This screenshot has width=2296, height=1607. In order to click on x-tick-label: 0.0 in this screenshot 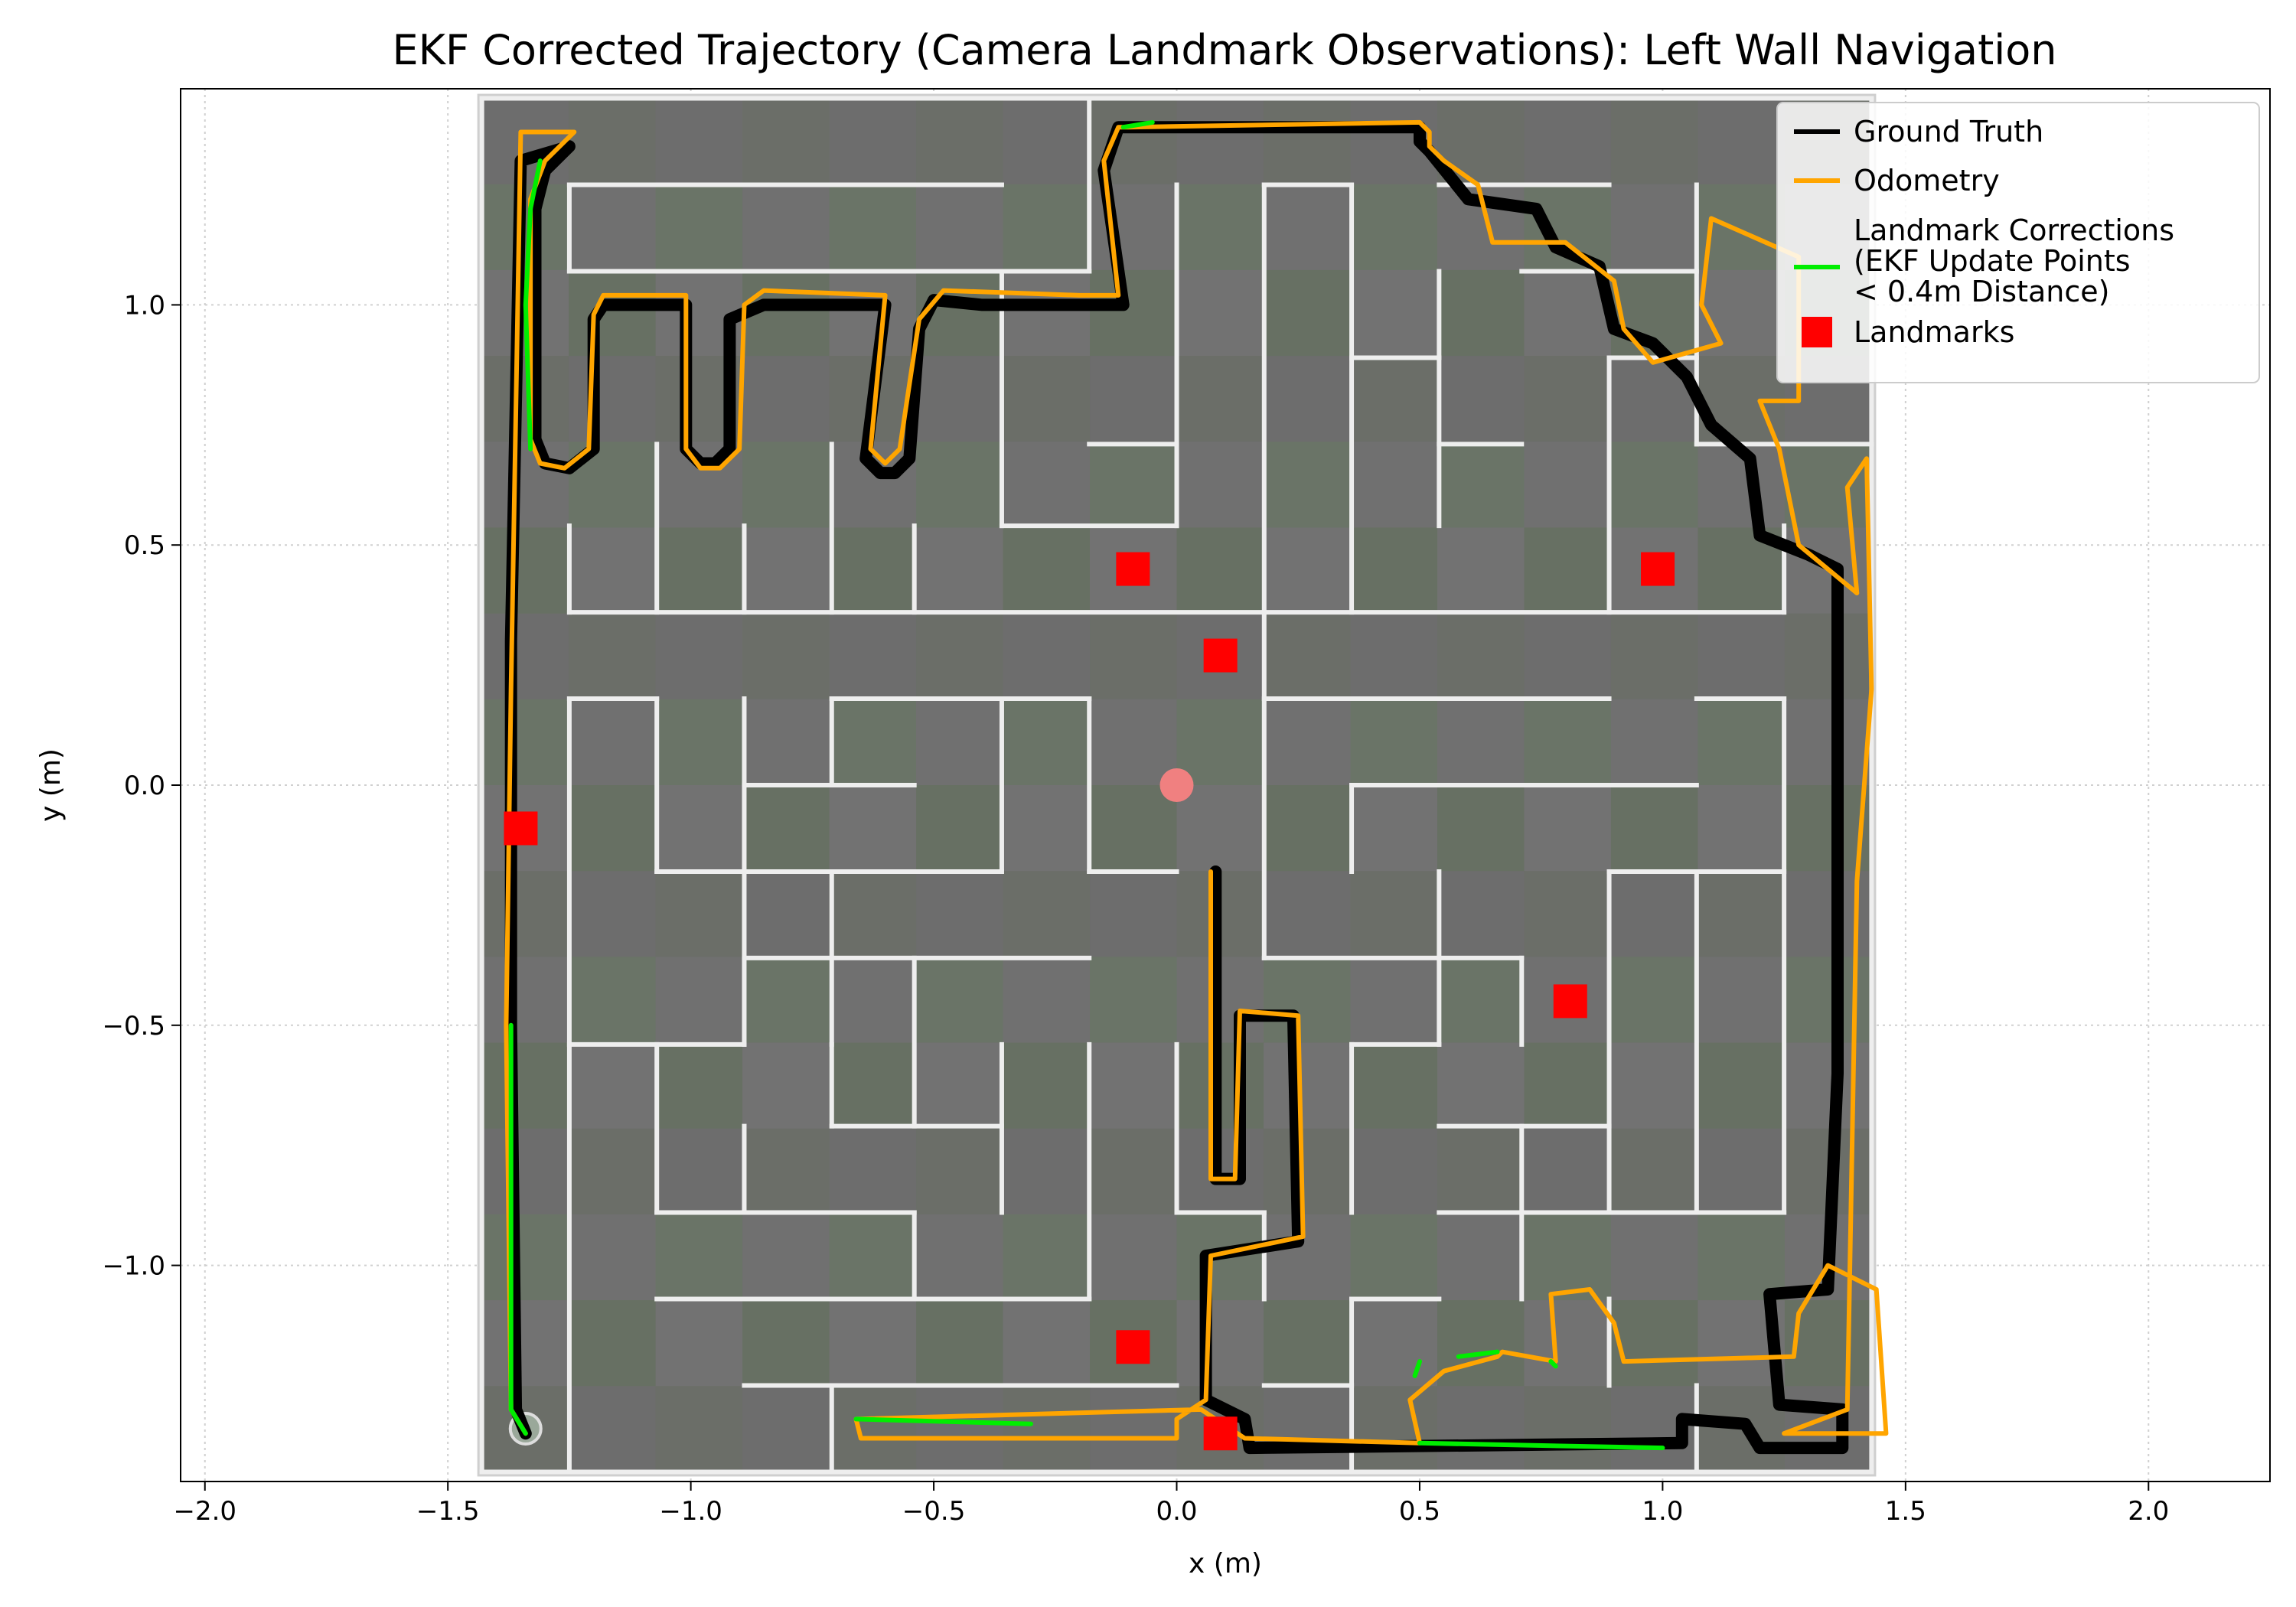, I will do `click(1176, 1511)`.